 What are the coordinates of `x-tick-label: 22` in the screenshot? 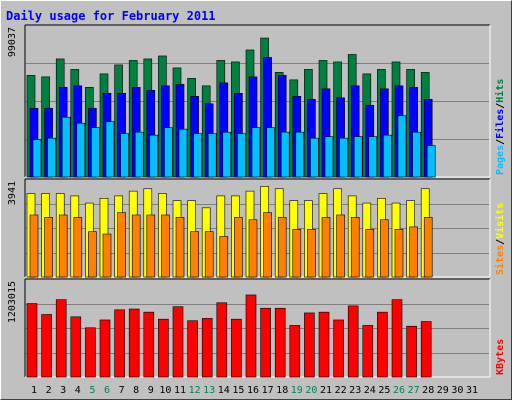 It's located at (341, 390).